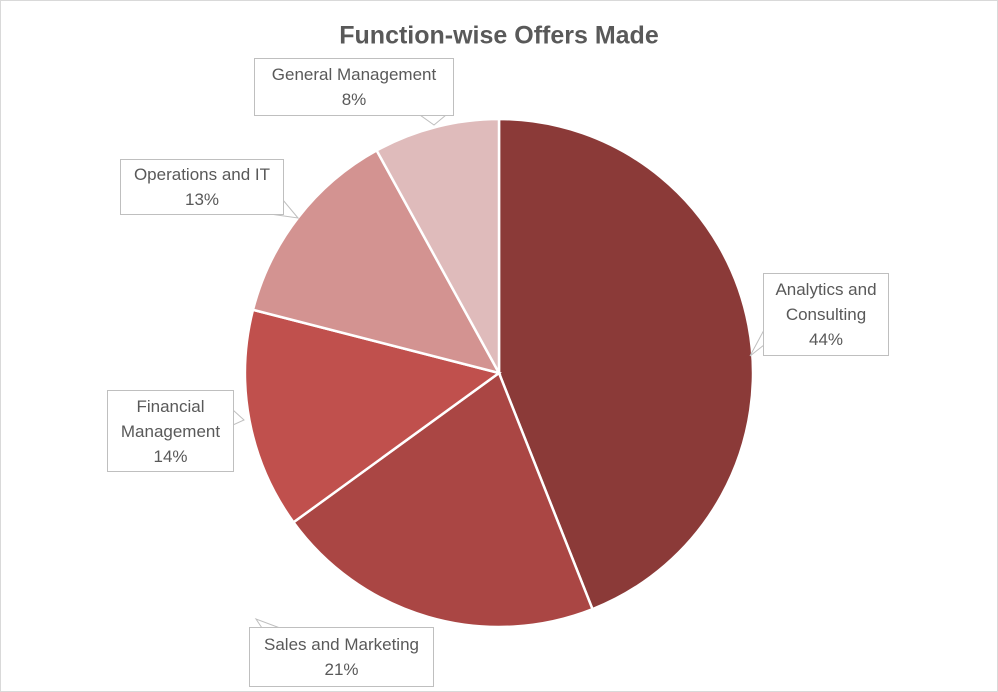 The width and height of the screenshot is (998, 692). Describe the element at coordinates (341, 657) in the screenshot. I see `data-label: Sales and Marketing 21%` at that location.